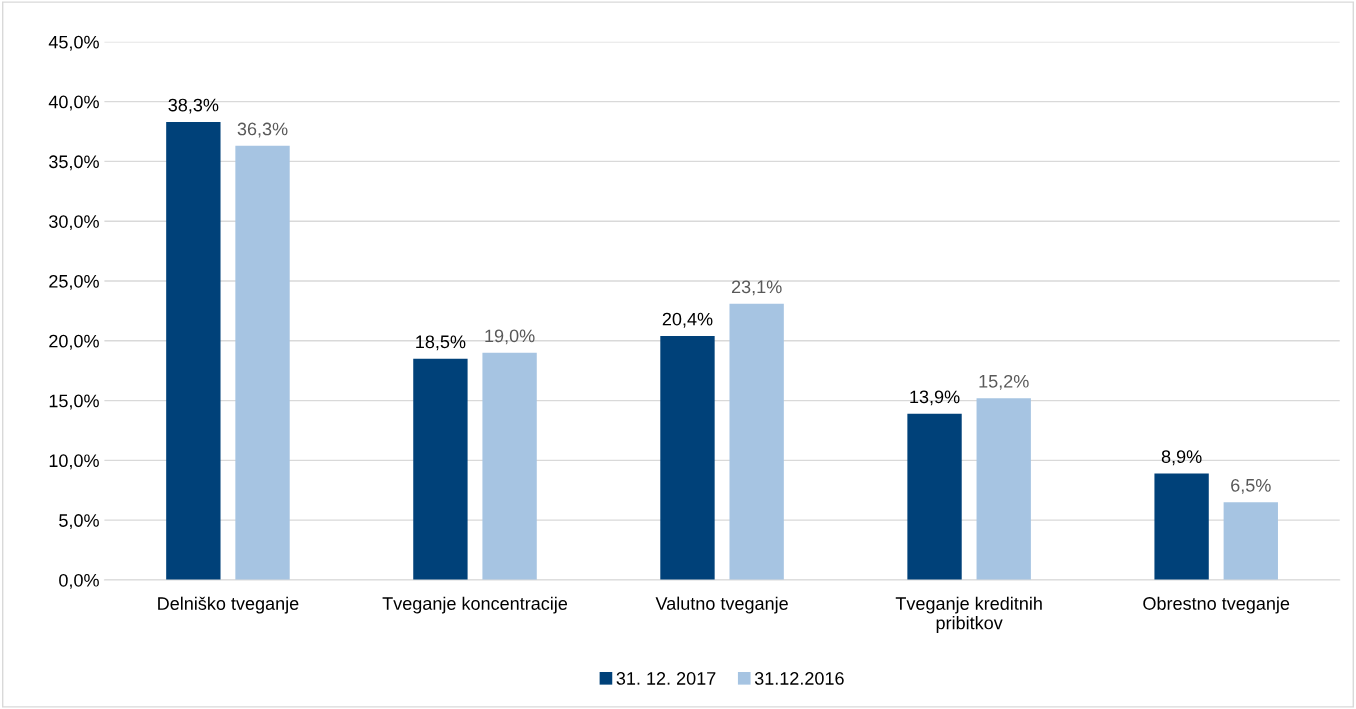  What do you see at coordinates (262, 130) in the screenshot?
I see `data-label: 36,3%` at bounding box center [262, 130].